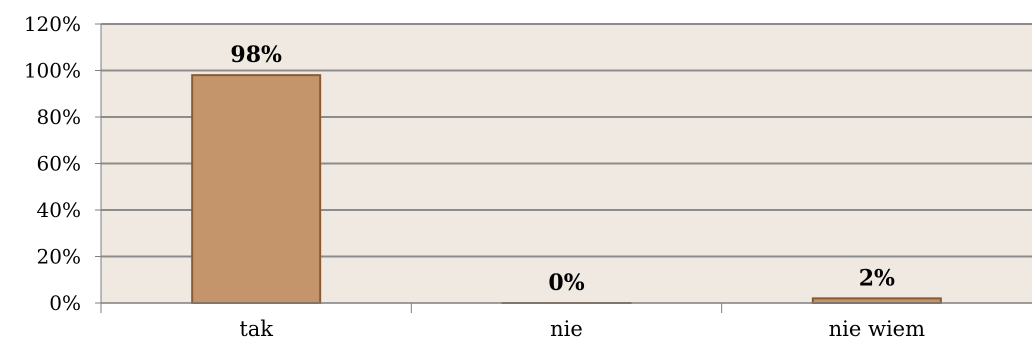  What do you see at coordinates (566, 283) in the screenshot?
I see `data-label: 0%` at bounding box center [566, 283].